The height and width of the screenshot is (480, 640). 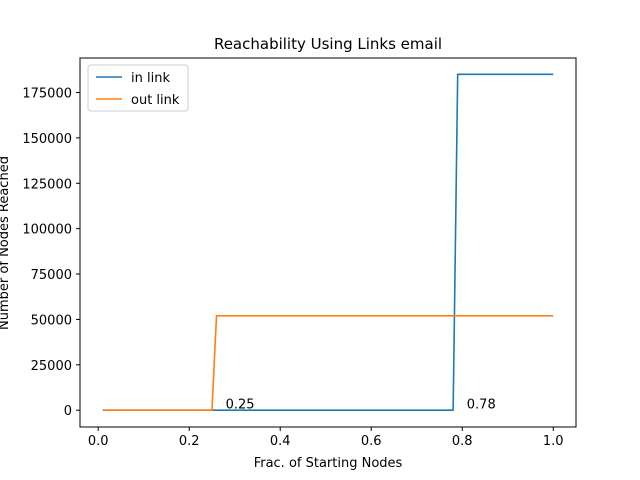 What do you see at coordinates (462, 441) in the screenshot?
I see `x-tick-label: 0.8` at bounding box center [462, 441].